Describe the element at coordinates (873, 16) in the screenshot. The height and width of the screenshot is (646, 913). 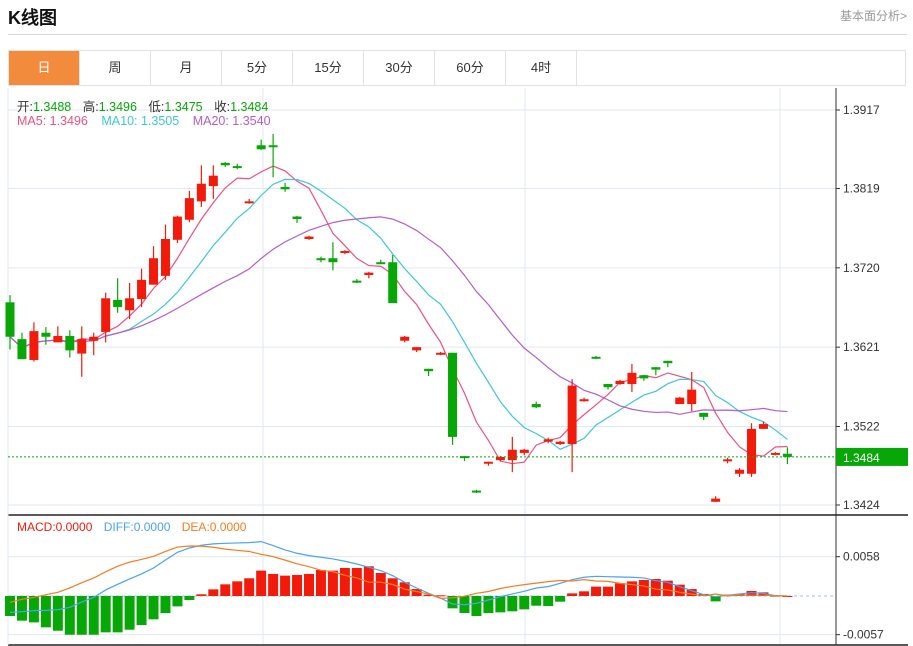
I see `fundamental-analysis-link: 基本面分析>` at that location.